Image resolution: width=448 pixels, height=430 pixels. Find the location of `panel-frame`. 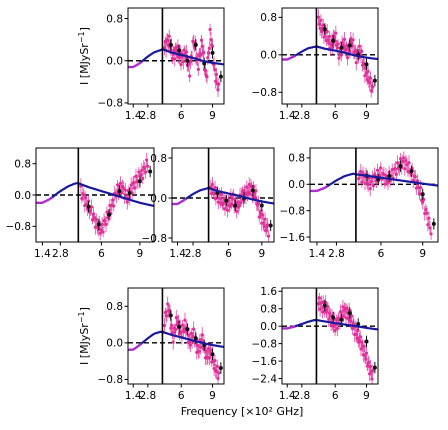

panel-frame is located at coordinates (176, 336).